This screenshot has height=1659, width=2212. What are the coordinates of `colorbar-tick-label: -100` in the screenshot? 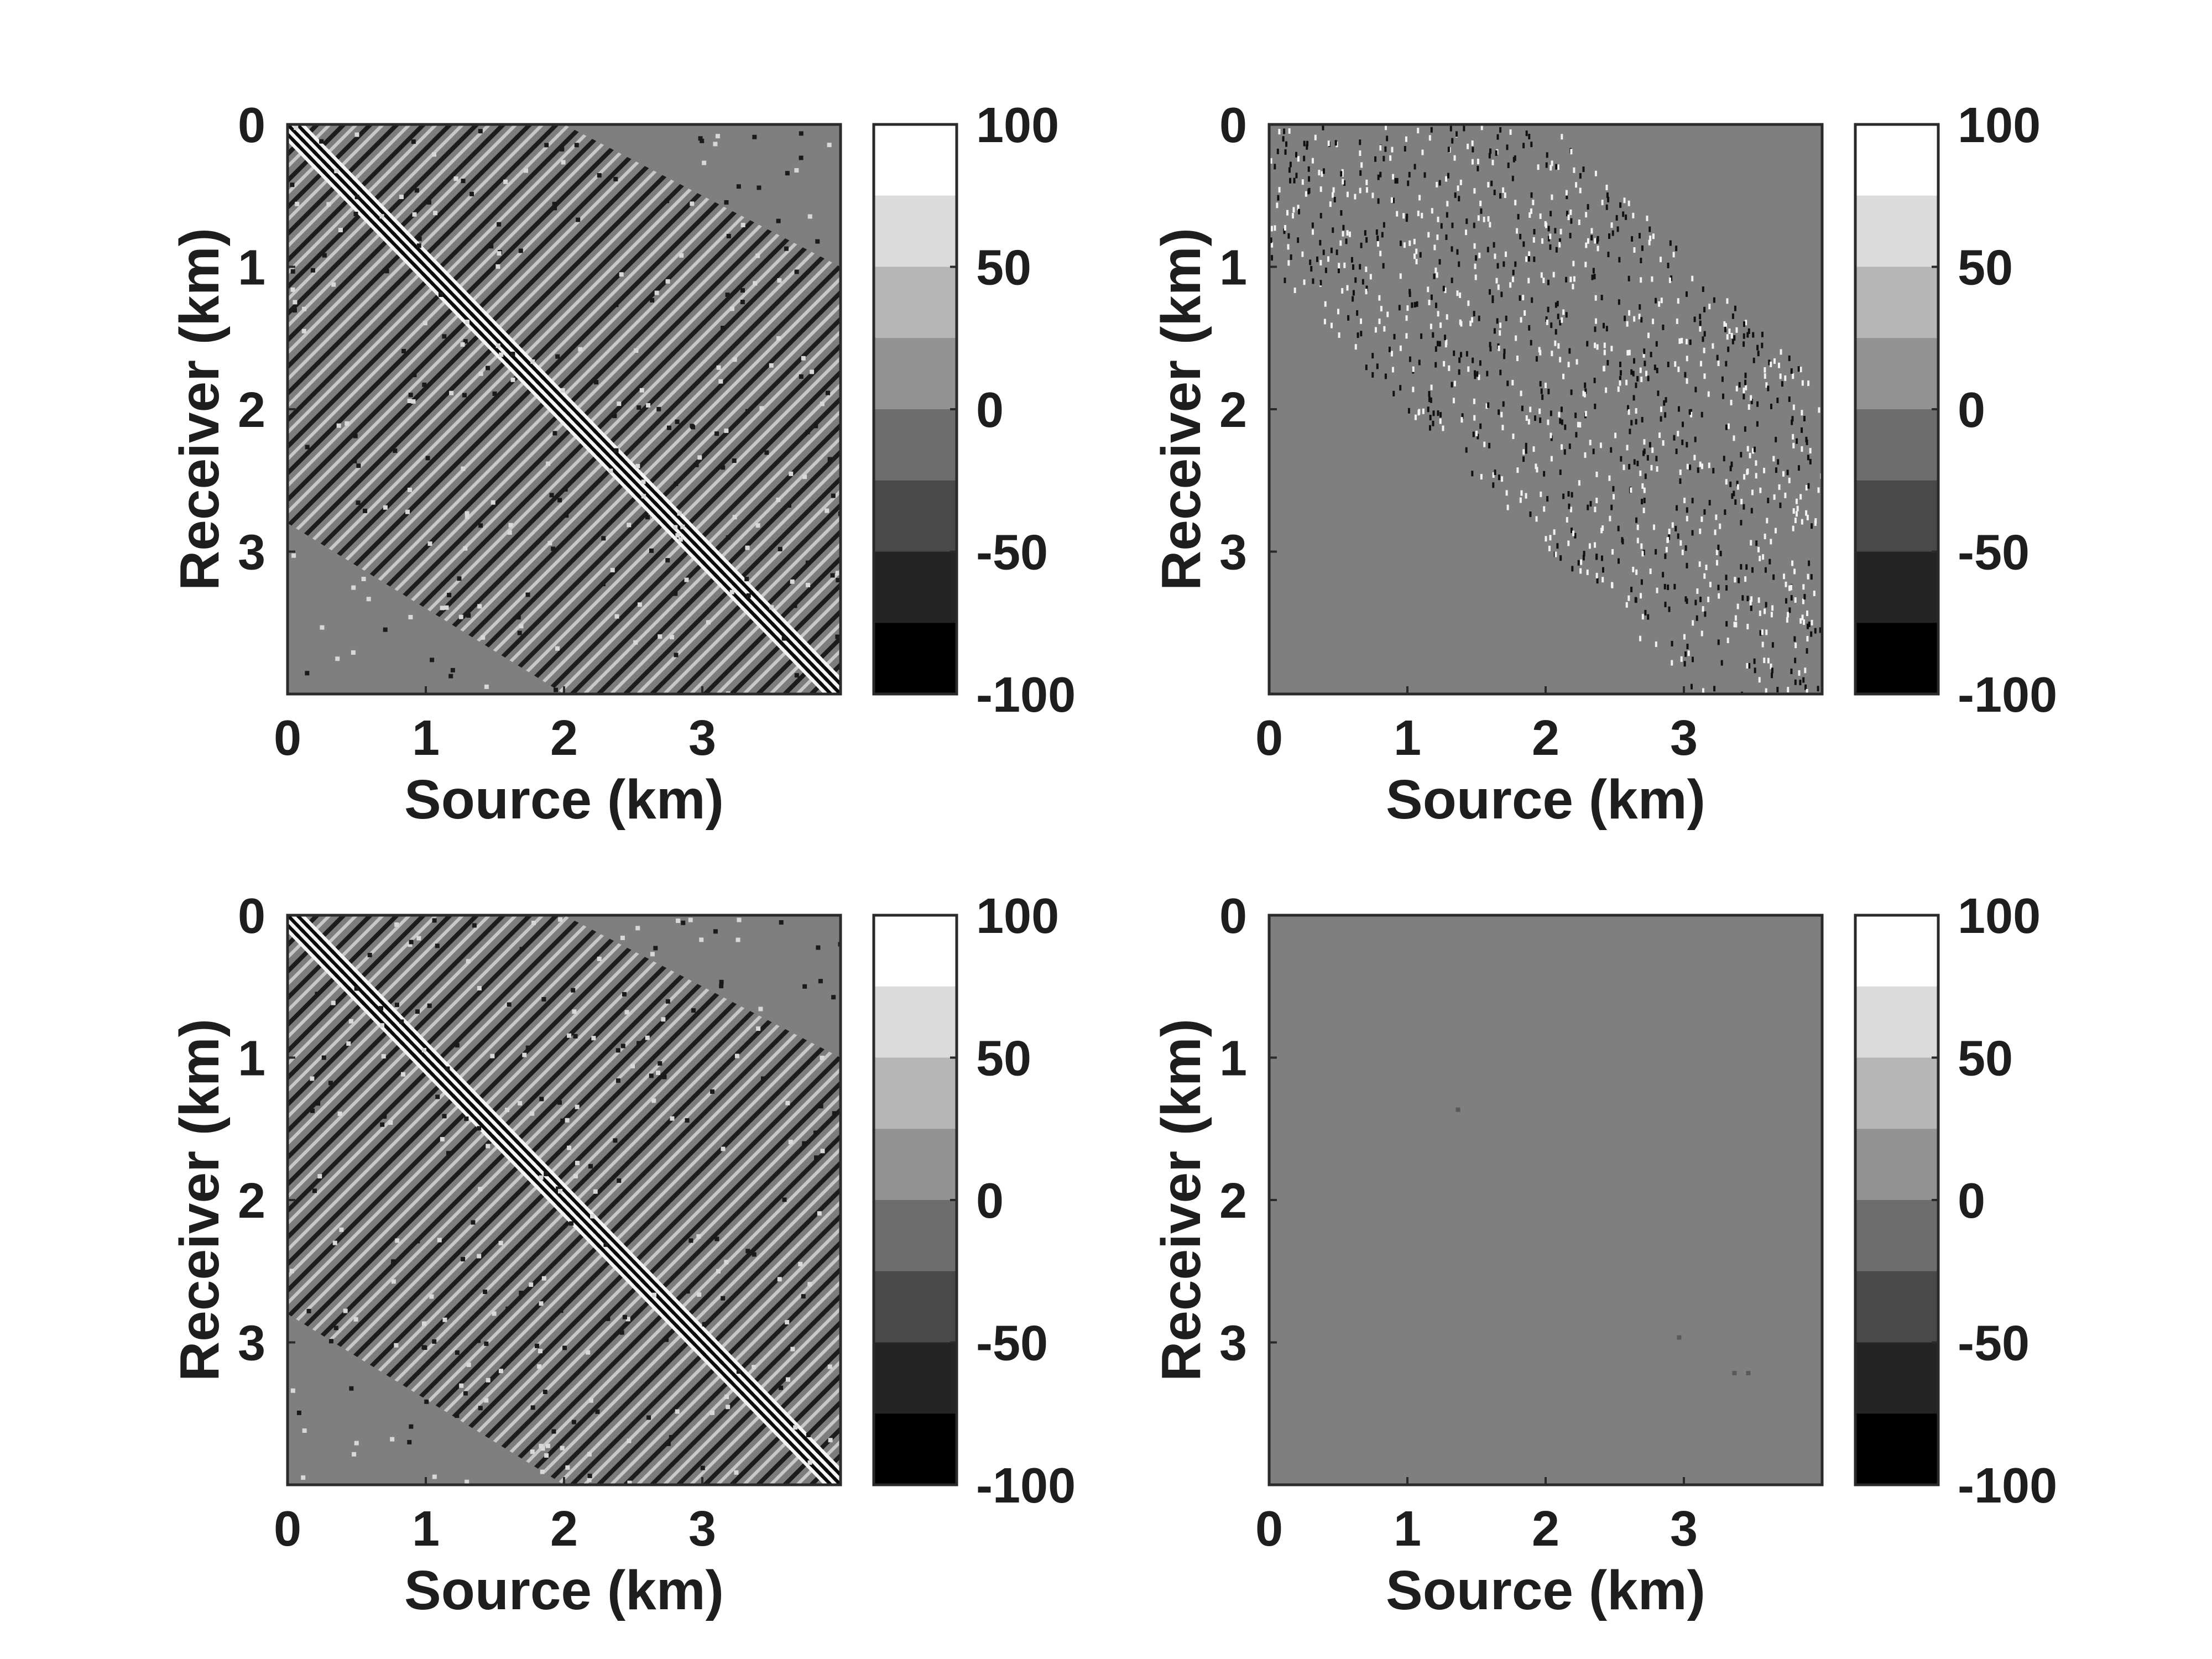 It's located at (1026, 695).